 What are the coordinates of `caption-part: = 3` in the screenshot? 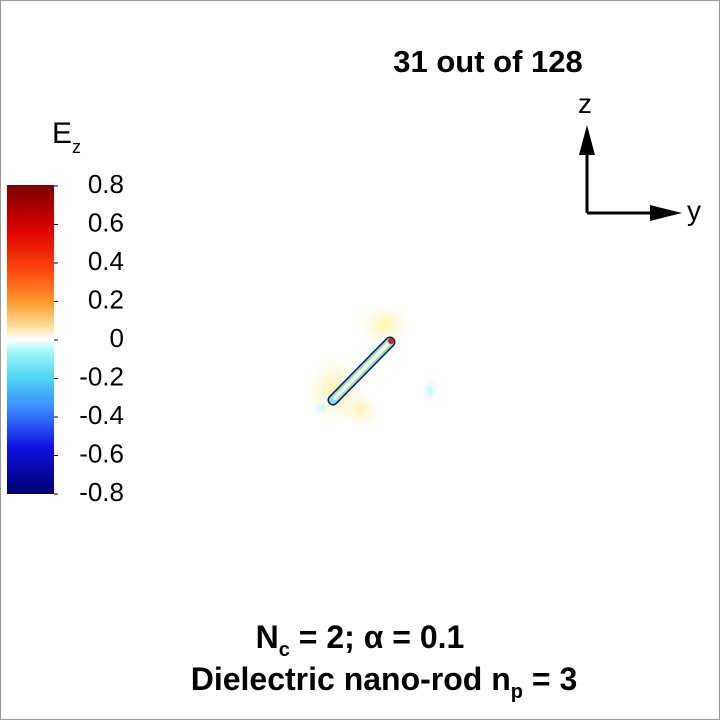 It's located at (550, 679).